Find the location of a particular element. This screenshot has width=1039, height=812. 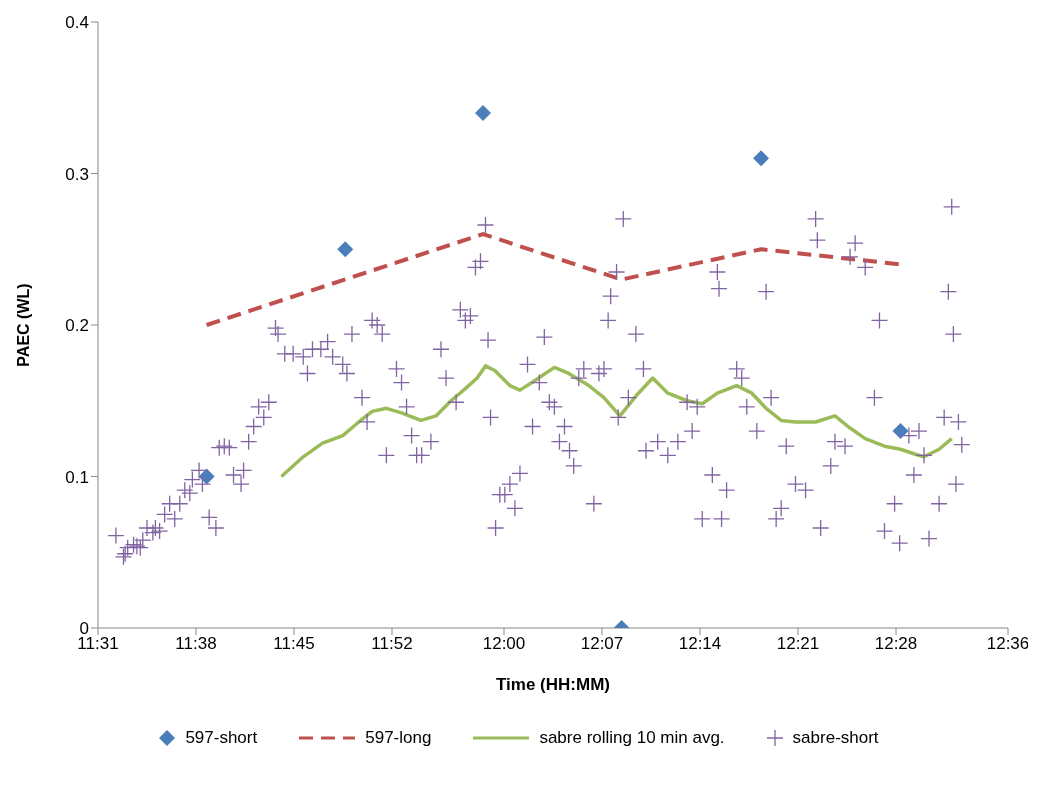

legend-label: sabre rolling 10 min avg. is located at coordinates (632, 738).